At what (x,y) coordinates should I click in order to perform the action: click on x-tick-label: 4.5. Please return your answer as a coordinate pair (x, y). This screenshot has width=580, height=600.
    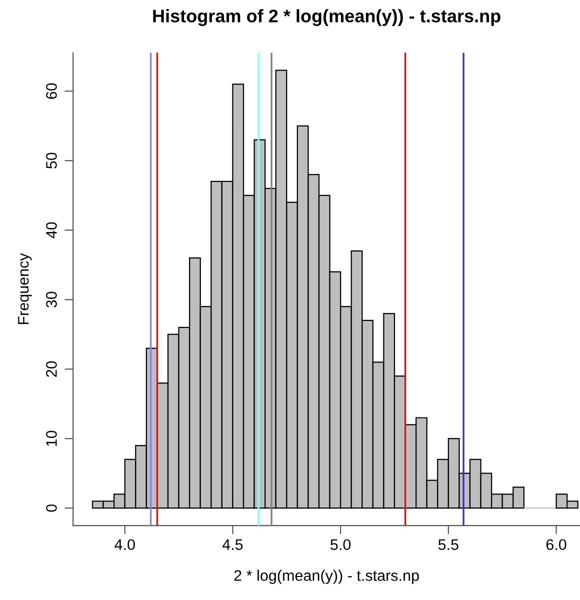
    Looking at the image, I should click on (232, 544).